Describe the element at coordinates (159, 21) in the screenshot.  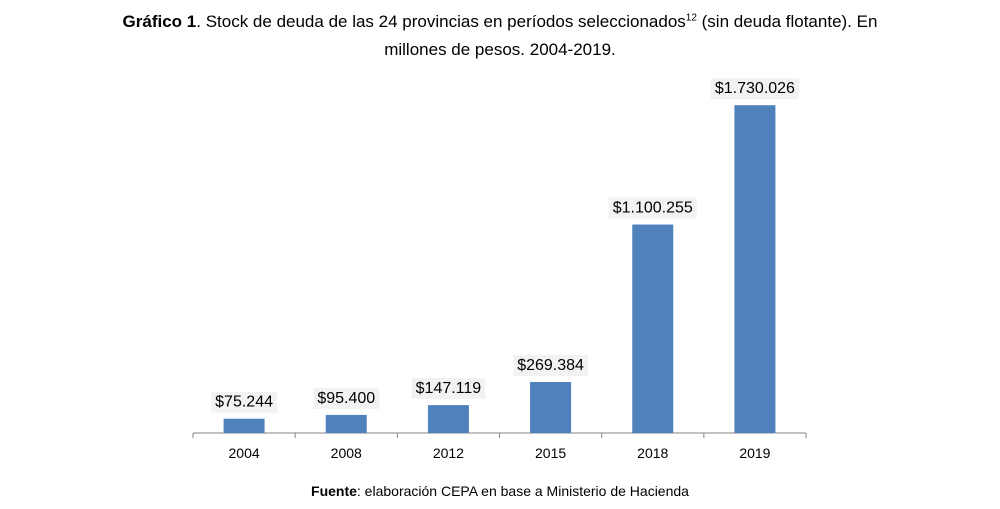
I see `chart-title-label: Gráfico 1` at that location.